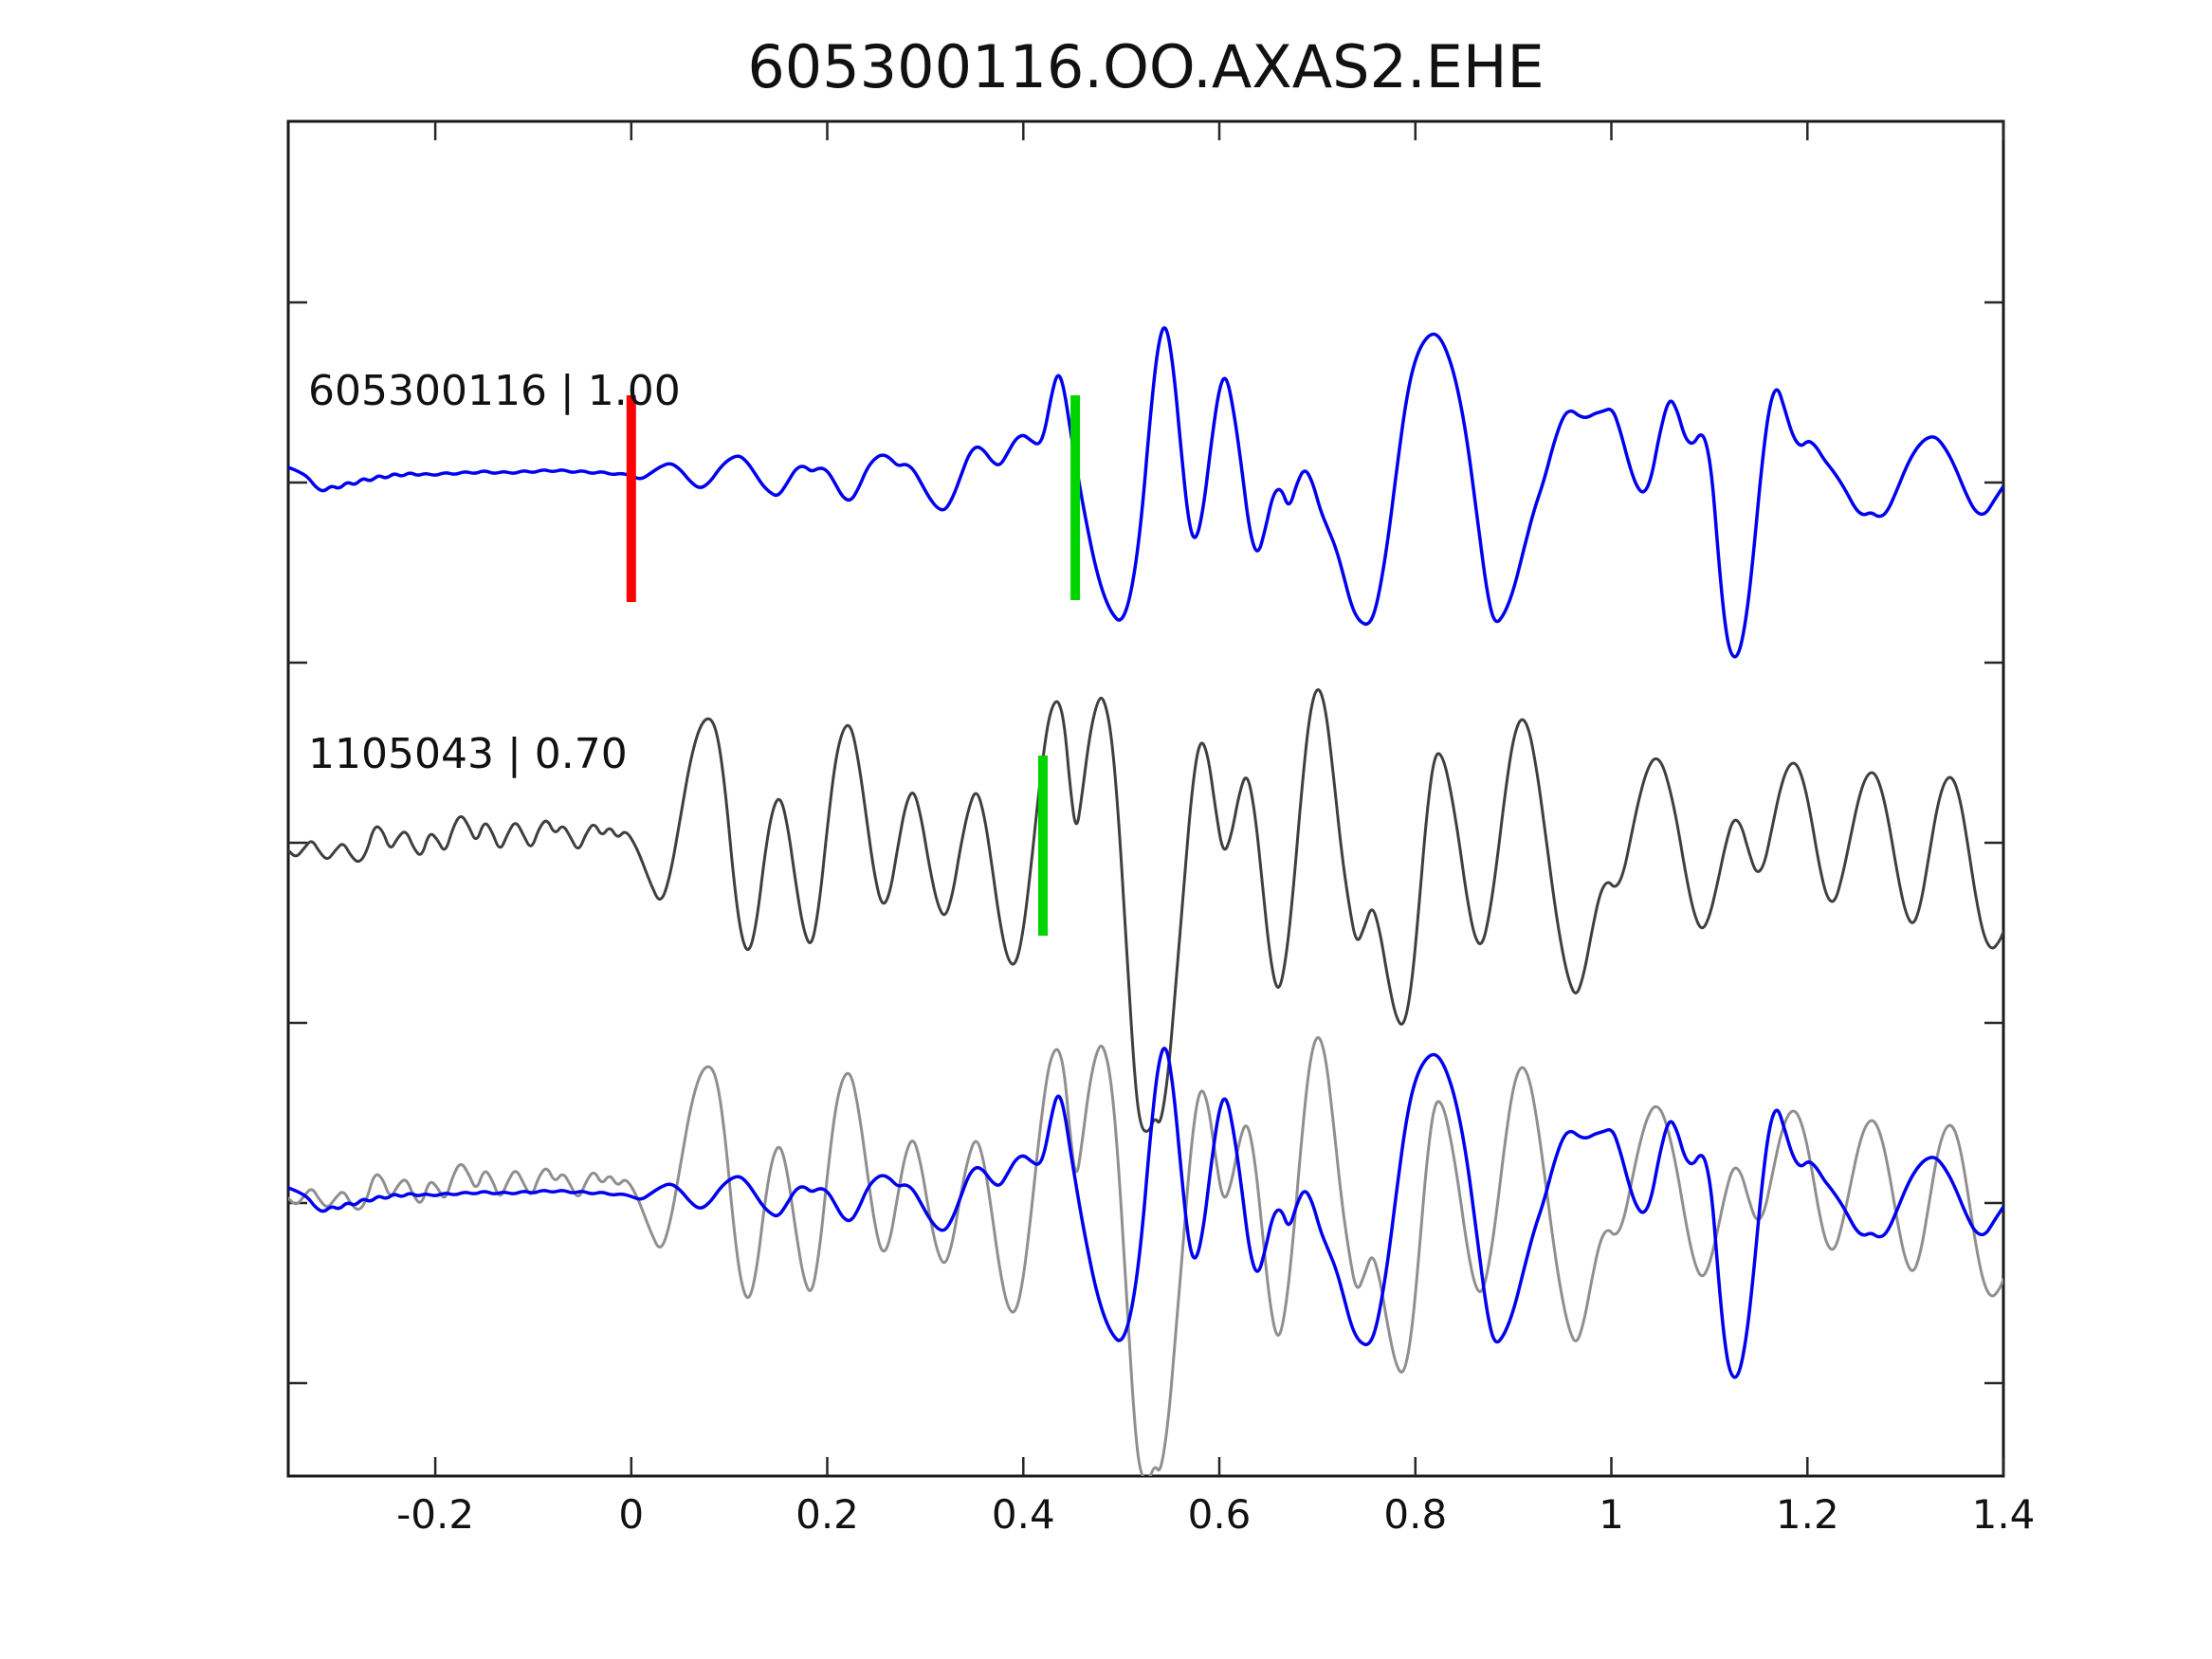 The height and width of the screenshot is (1659, 2212). Describe the element at coordinates (1611, 1514) in the screenshot. I see `x-tick-label: 1` at that location.